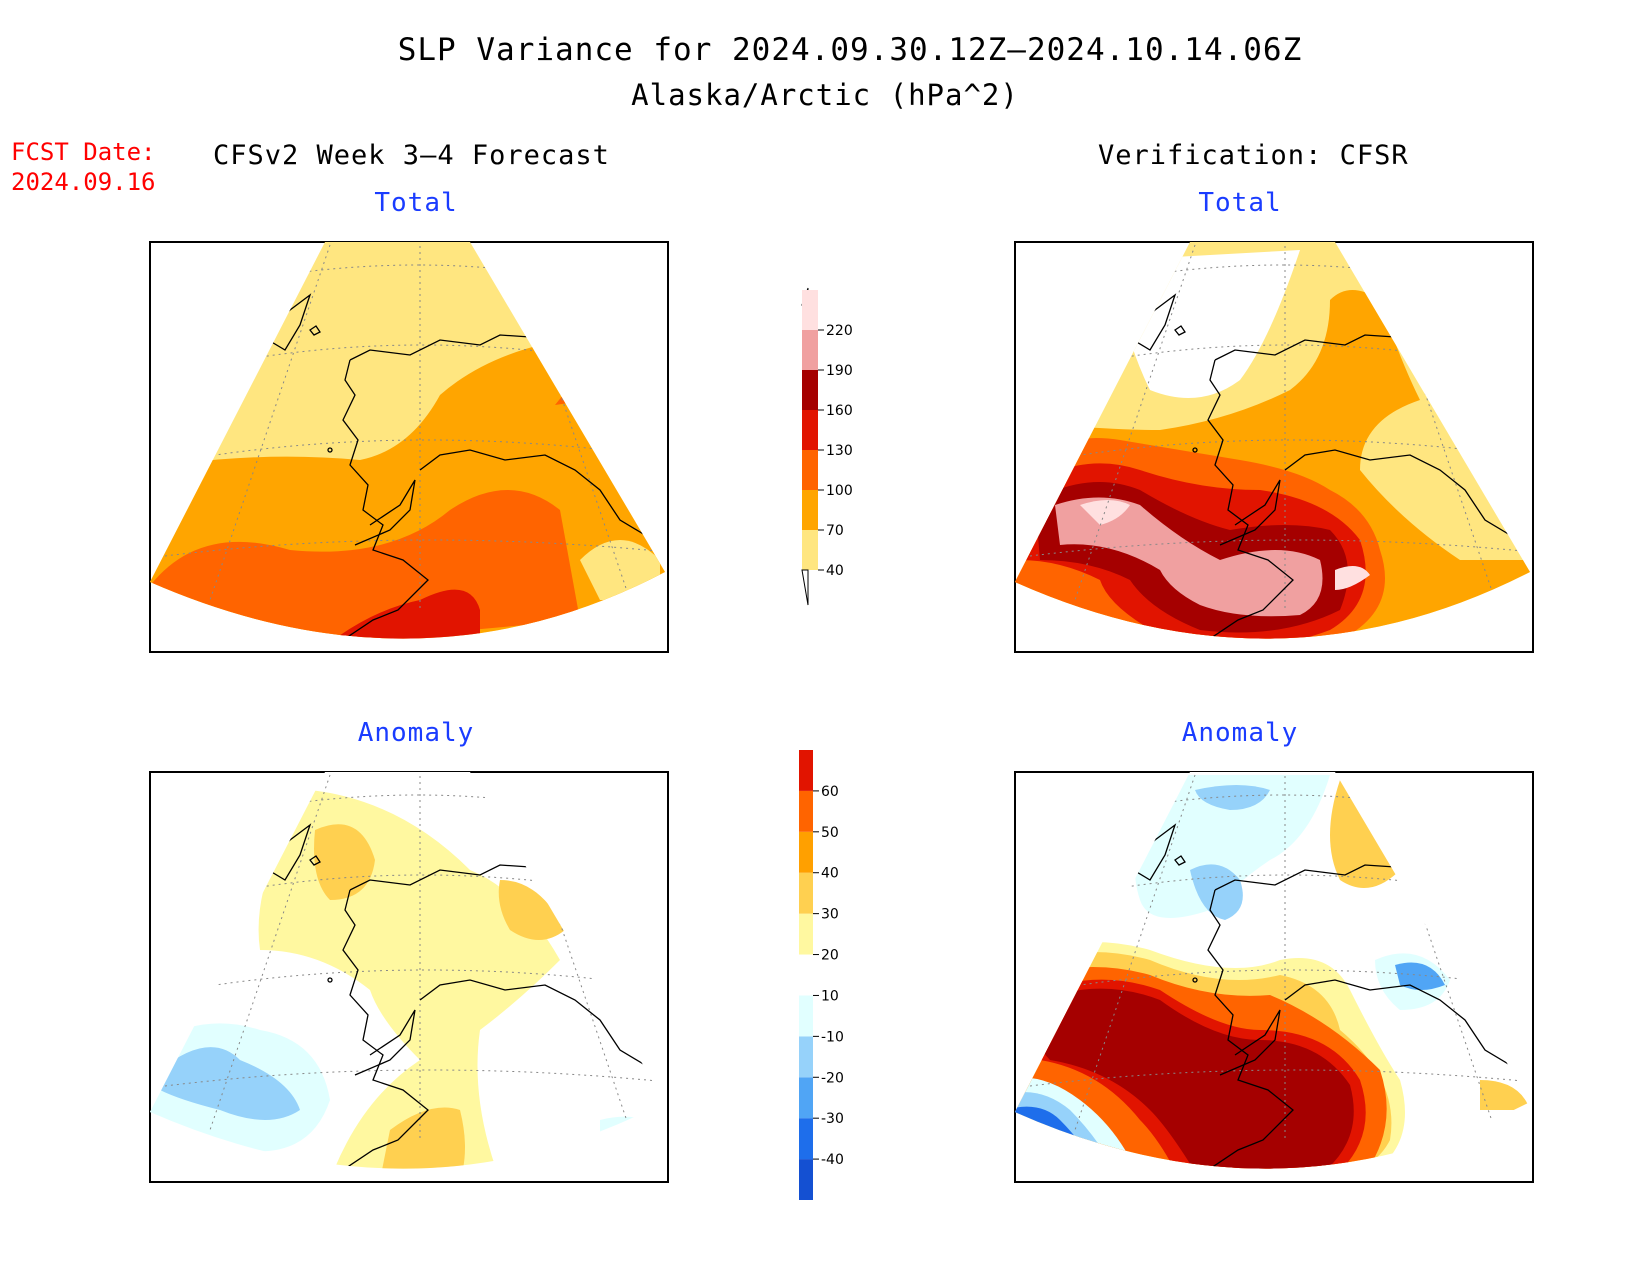 The width and height of the screenshot is (1650, 1275). Describe the element at coordinates (1272, 440) in the screenshot. I see `verification-total-map` at that location.